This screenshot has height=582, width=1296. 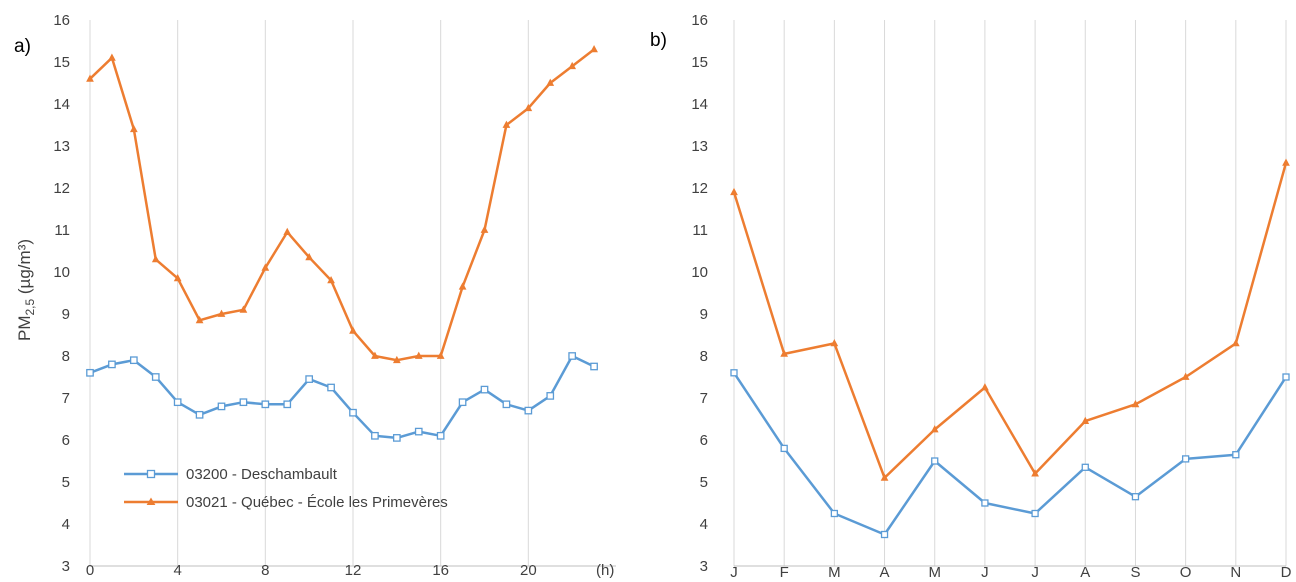 I want to click on y-tick-label: 4, so click(x=66, y=524).